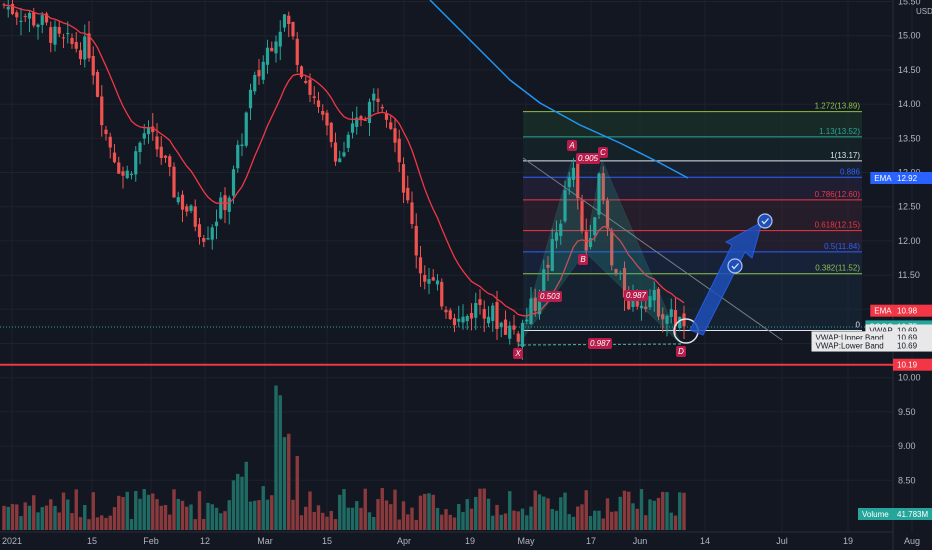 The width and height of the screenshot is (932, 550). Describe the element at coordinates (912, 514) in the screenshot. I see `volume-value: 41.783M` at that location.